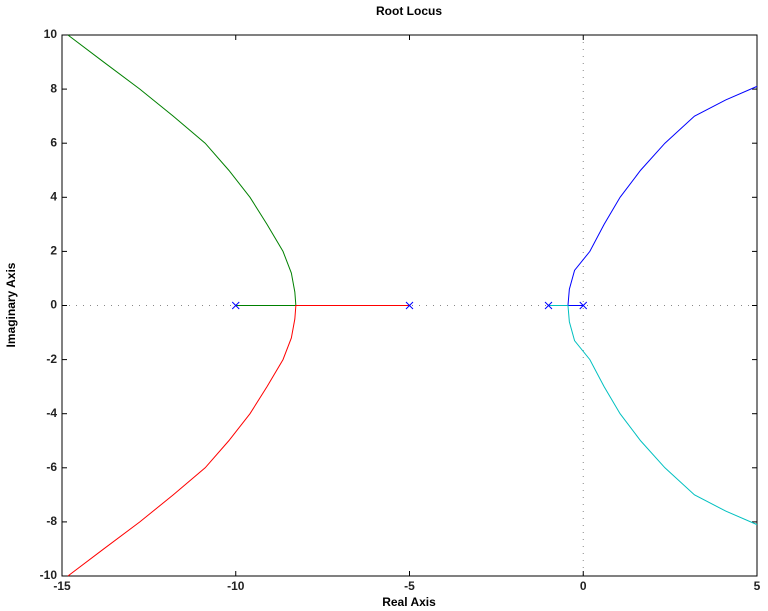 The image size is (768, 611). What do you see at coordinates (409, 586) in the screenshot?
I see `x-tick-label: -5` at bounding box center [409, 586].